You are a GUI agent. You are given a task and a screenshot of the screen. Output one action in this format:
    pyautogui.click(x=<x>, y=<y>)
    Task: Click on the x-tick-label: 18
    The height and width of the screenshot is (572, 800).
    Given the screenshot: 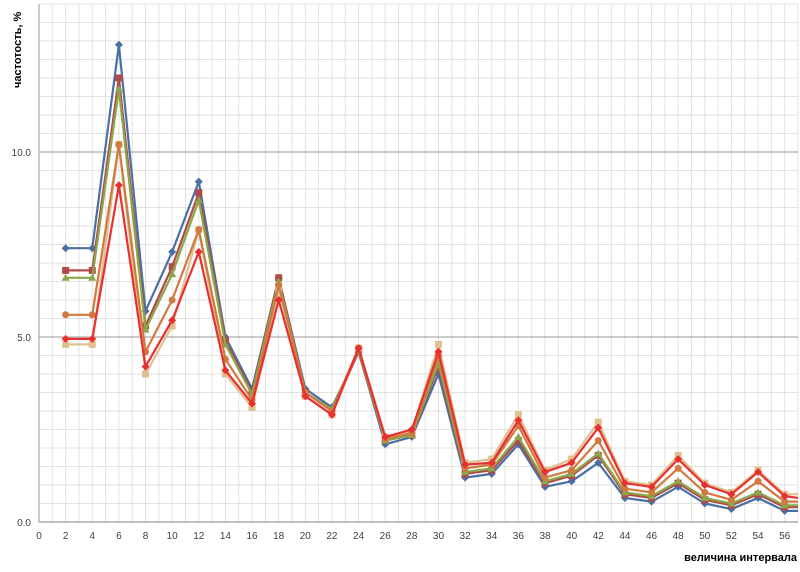 What is the action you would take?
    pyautogui.click(x=279, y=536)
    